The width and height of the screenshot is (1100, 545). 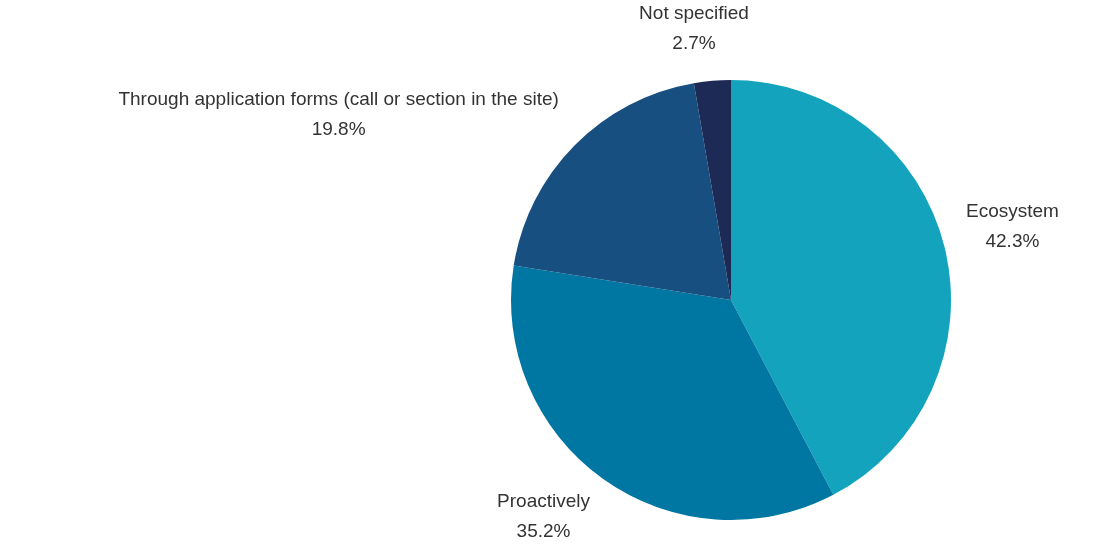 I want to click on data-label: 42.3%, so click(x=1012, y=241).